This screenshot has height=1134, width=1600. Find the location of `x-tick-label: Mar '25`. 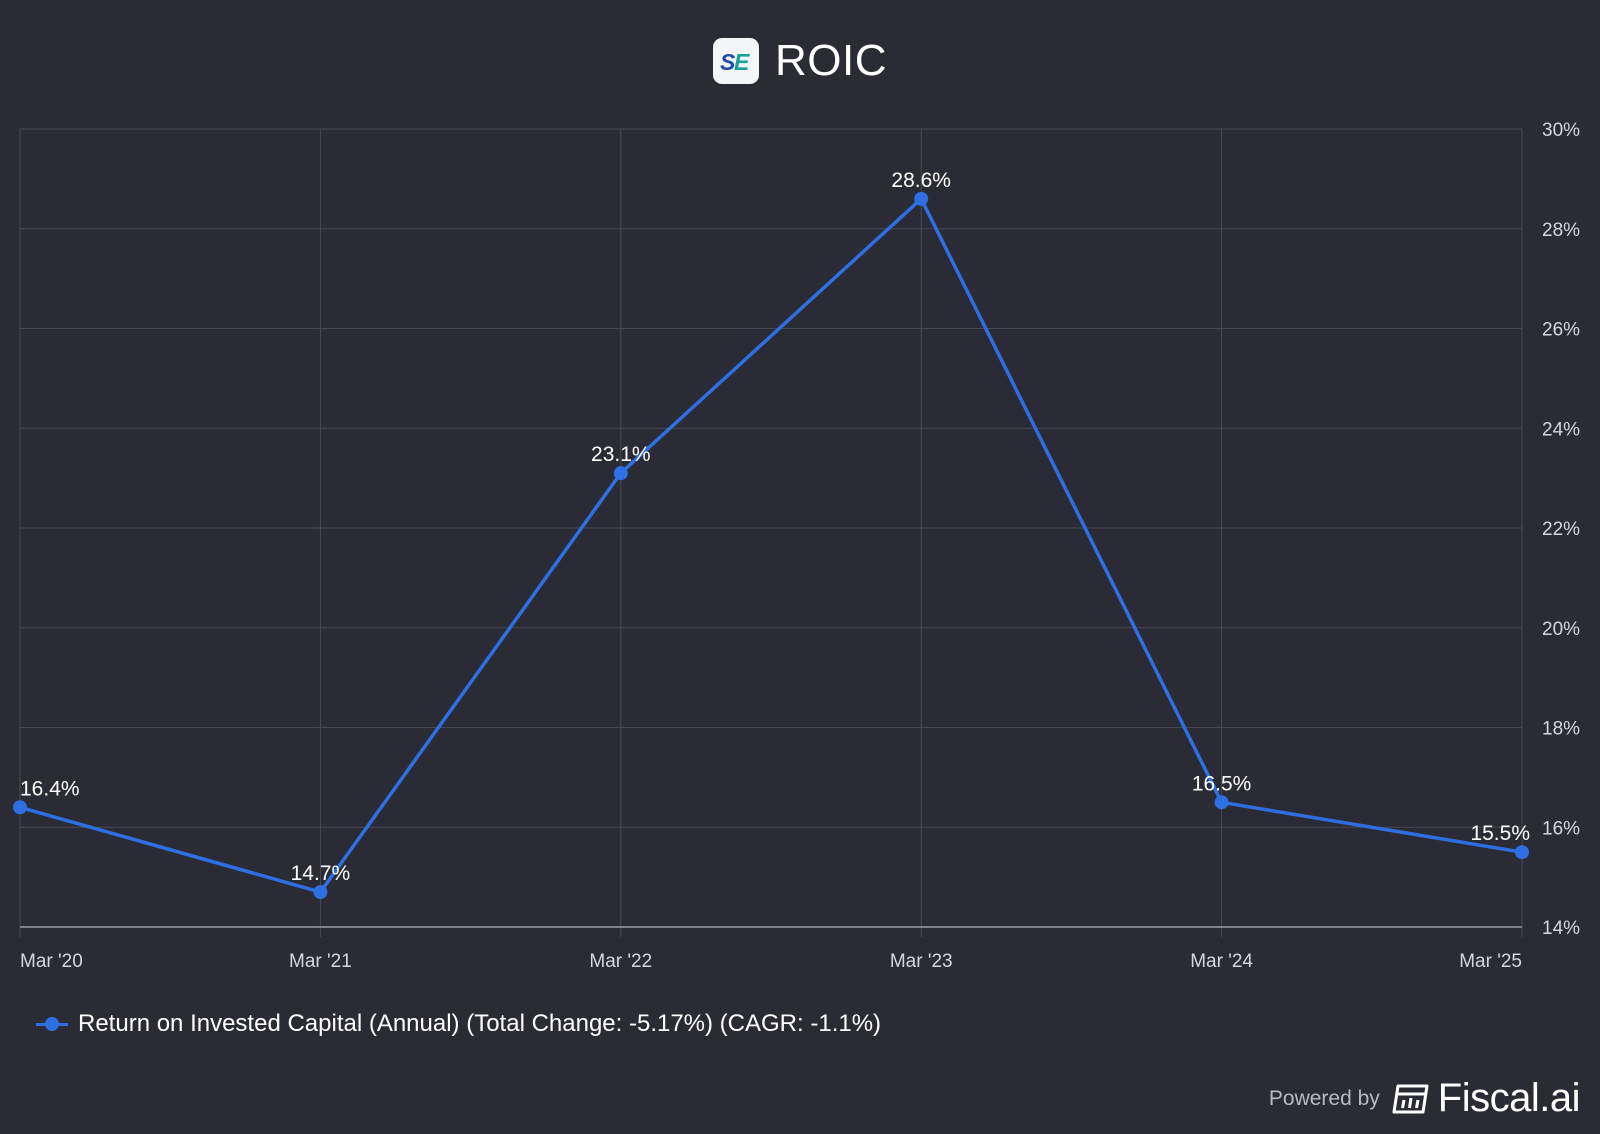

x-tick-label: Mar '25 is located at coordinates (1490, 961).